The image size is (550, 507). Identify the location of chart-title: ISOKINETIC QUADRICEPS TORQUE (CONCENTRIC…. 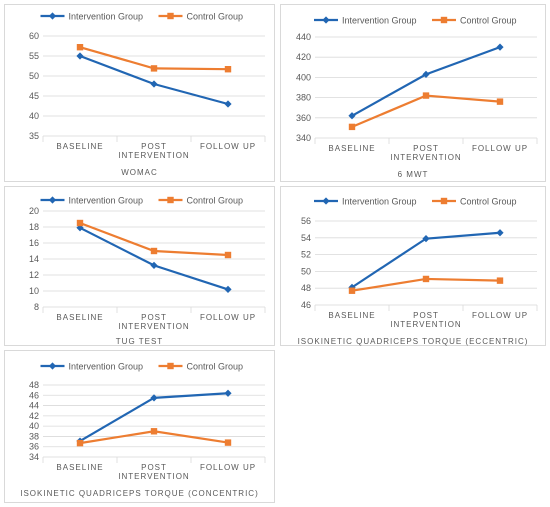
(139, 493).